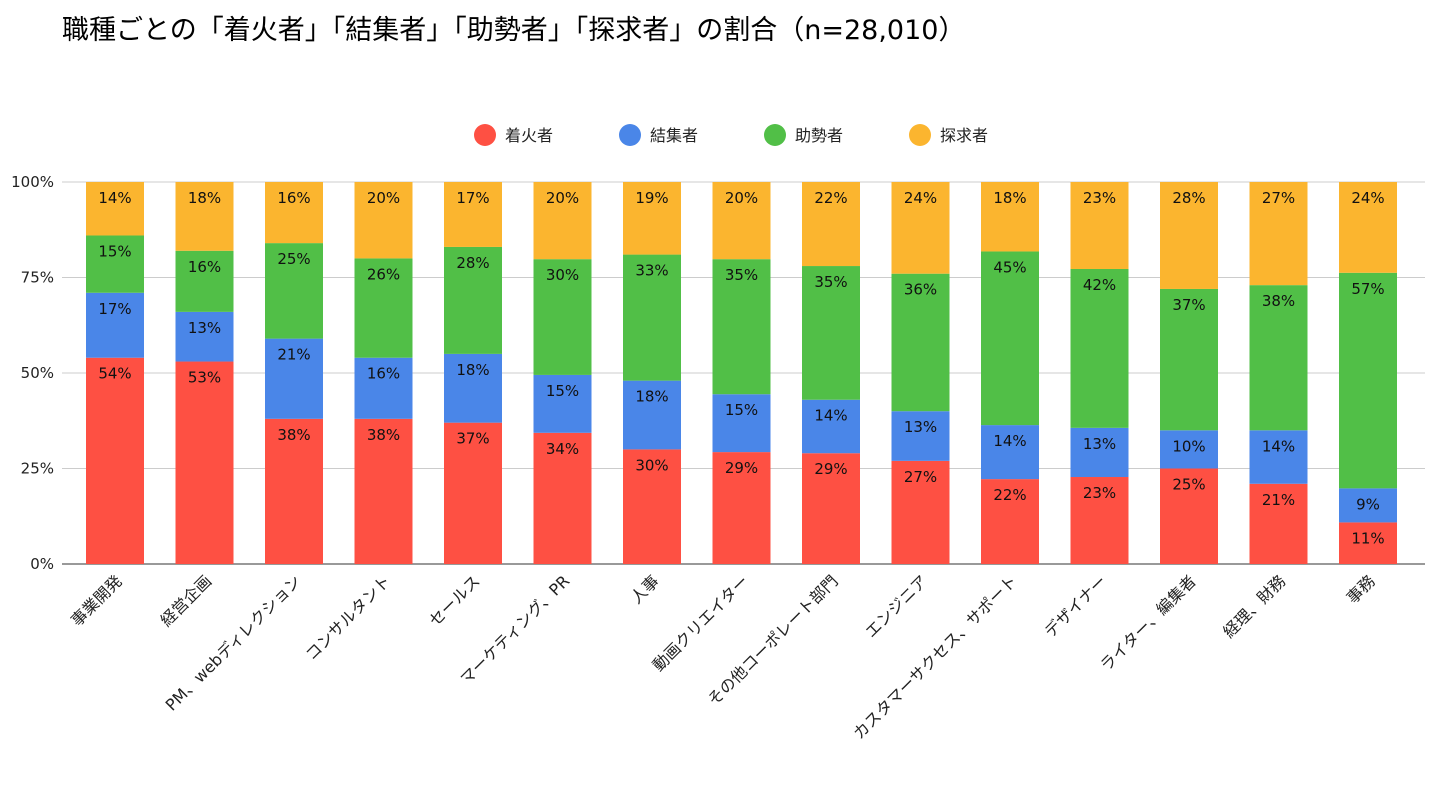 This screenshot has height=789, width=1440. I want to click on data-label: 10%, so click(1188, 446).